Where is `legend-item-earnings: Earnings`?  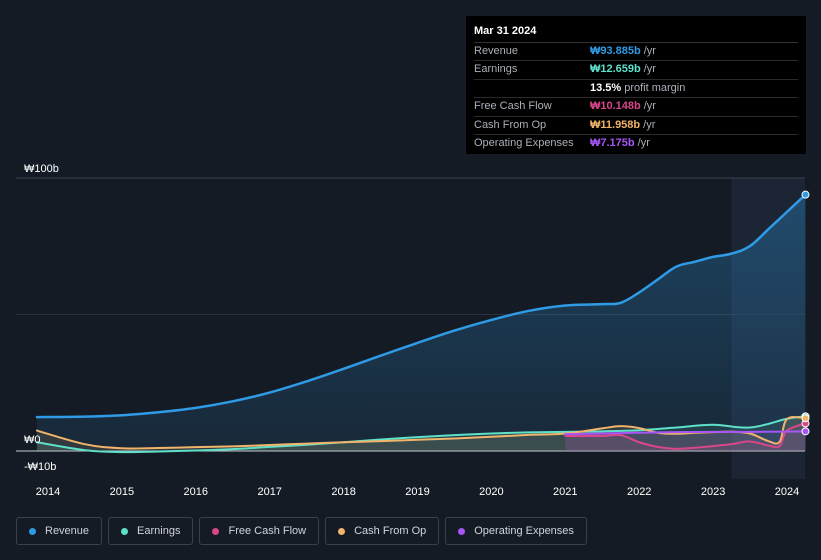 legend-item-earnings: Earnings is located at coordinates (151, 531).